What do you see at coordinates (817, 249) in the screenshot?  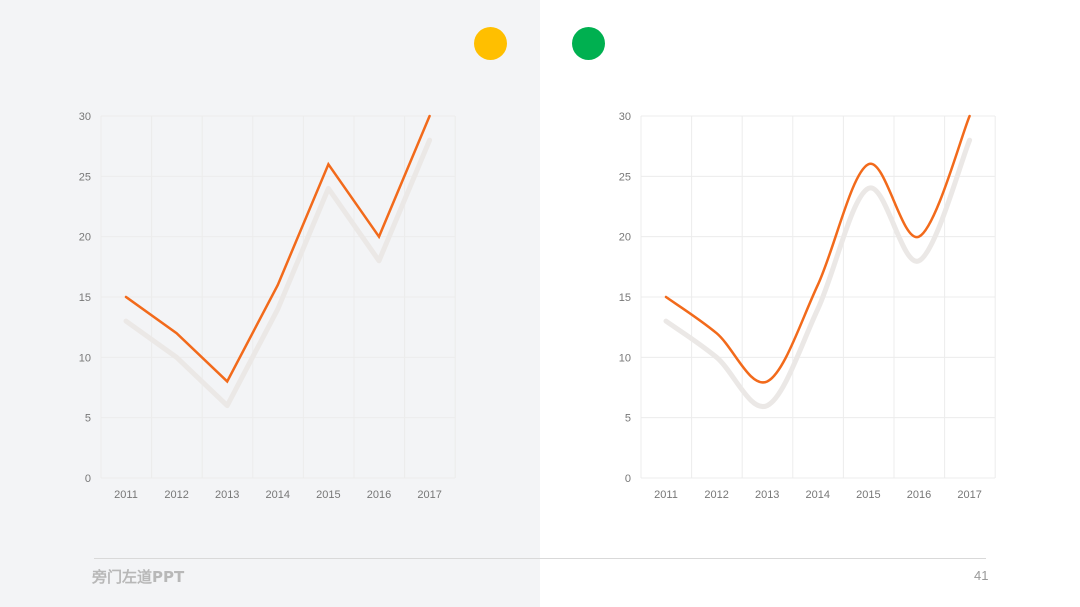 I see `series-line` at bounding box center [817, 249].